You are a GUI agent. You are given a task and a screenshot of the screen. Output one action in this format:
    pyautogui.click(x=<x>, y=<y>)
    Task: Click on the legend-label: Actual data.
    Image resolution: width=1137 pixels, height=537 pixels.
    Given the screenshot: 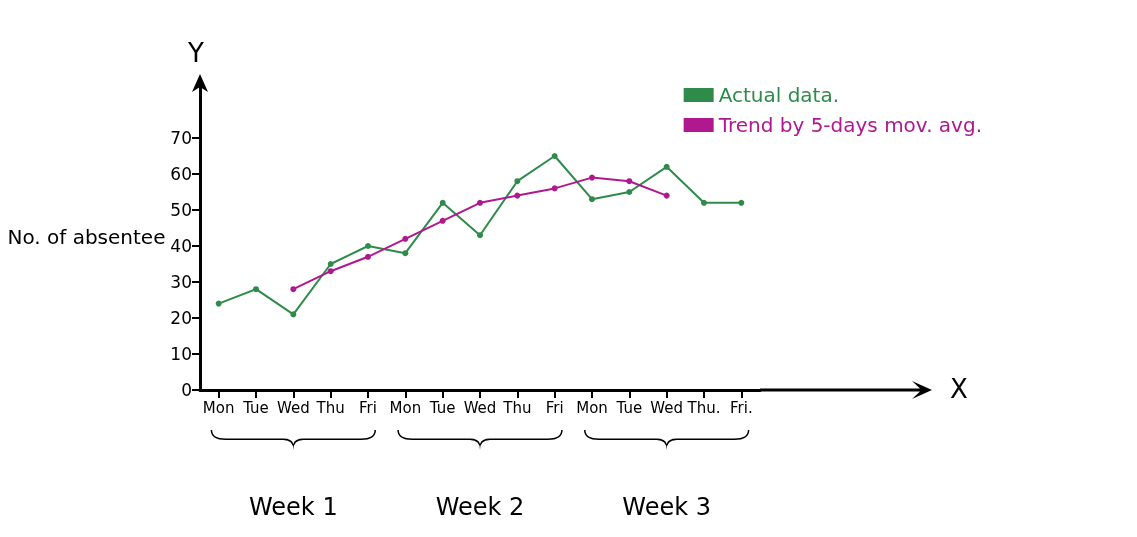 What is the action you would take?
    pyautogui.click(x=779, y=95)
    